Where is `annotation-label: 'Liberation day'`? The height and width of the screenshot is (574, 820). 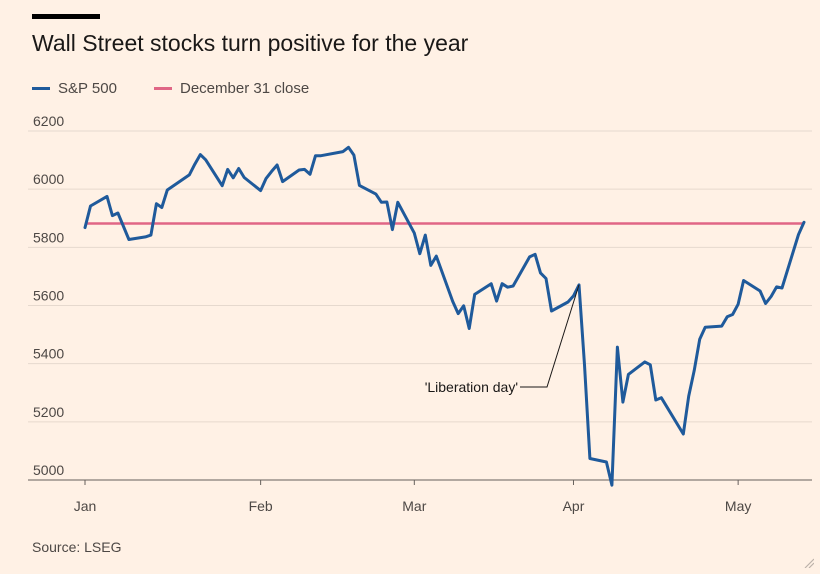
annotation-label: 'Liberation day' is located at coordinates (471, 387).